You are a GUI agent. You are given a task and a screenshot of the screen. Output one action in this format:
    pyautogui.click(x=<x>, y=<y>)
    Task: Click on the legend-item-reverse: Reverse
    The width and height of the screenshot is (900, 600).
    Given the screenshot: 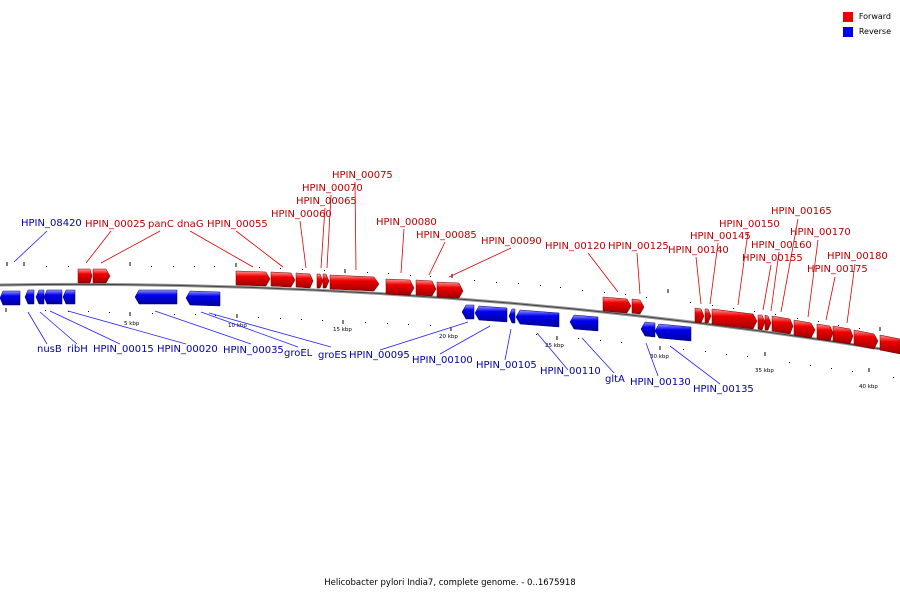 What is the action you would take?
    pyautogui.click(x=866, y=31)
    